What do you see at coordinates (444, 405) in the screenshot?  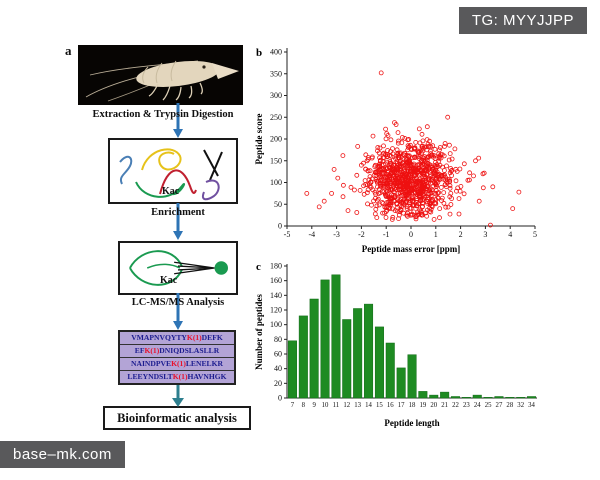 I see `svg-text: 21` at bounding box center [444, 405].